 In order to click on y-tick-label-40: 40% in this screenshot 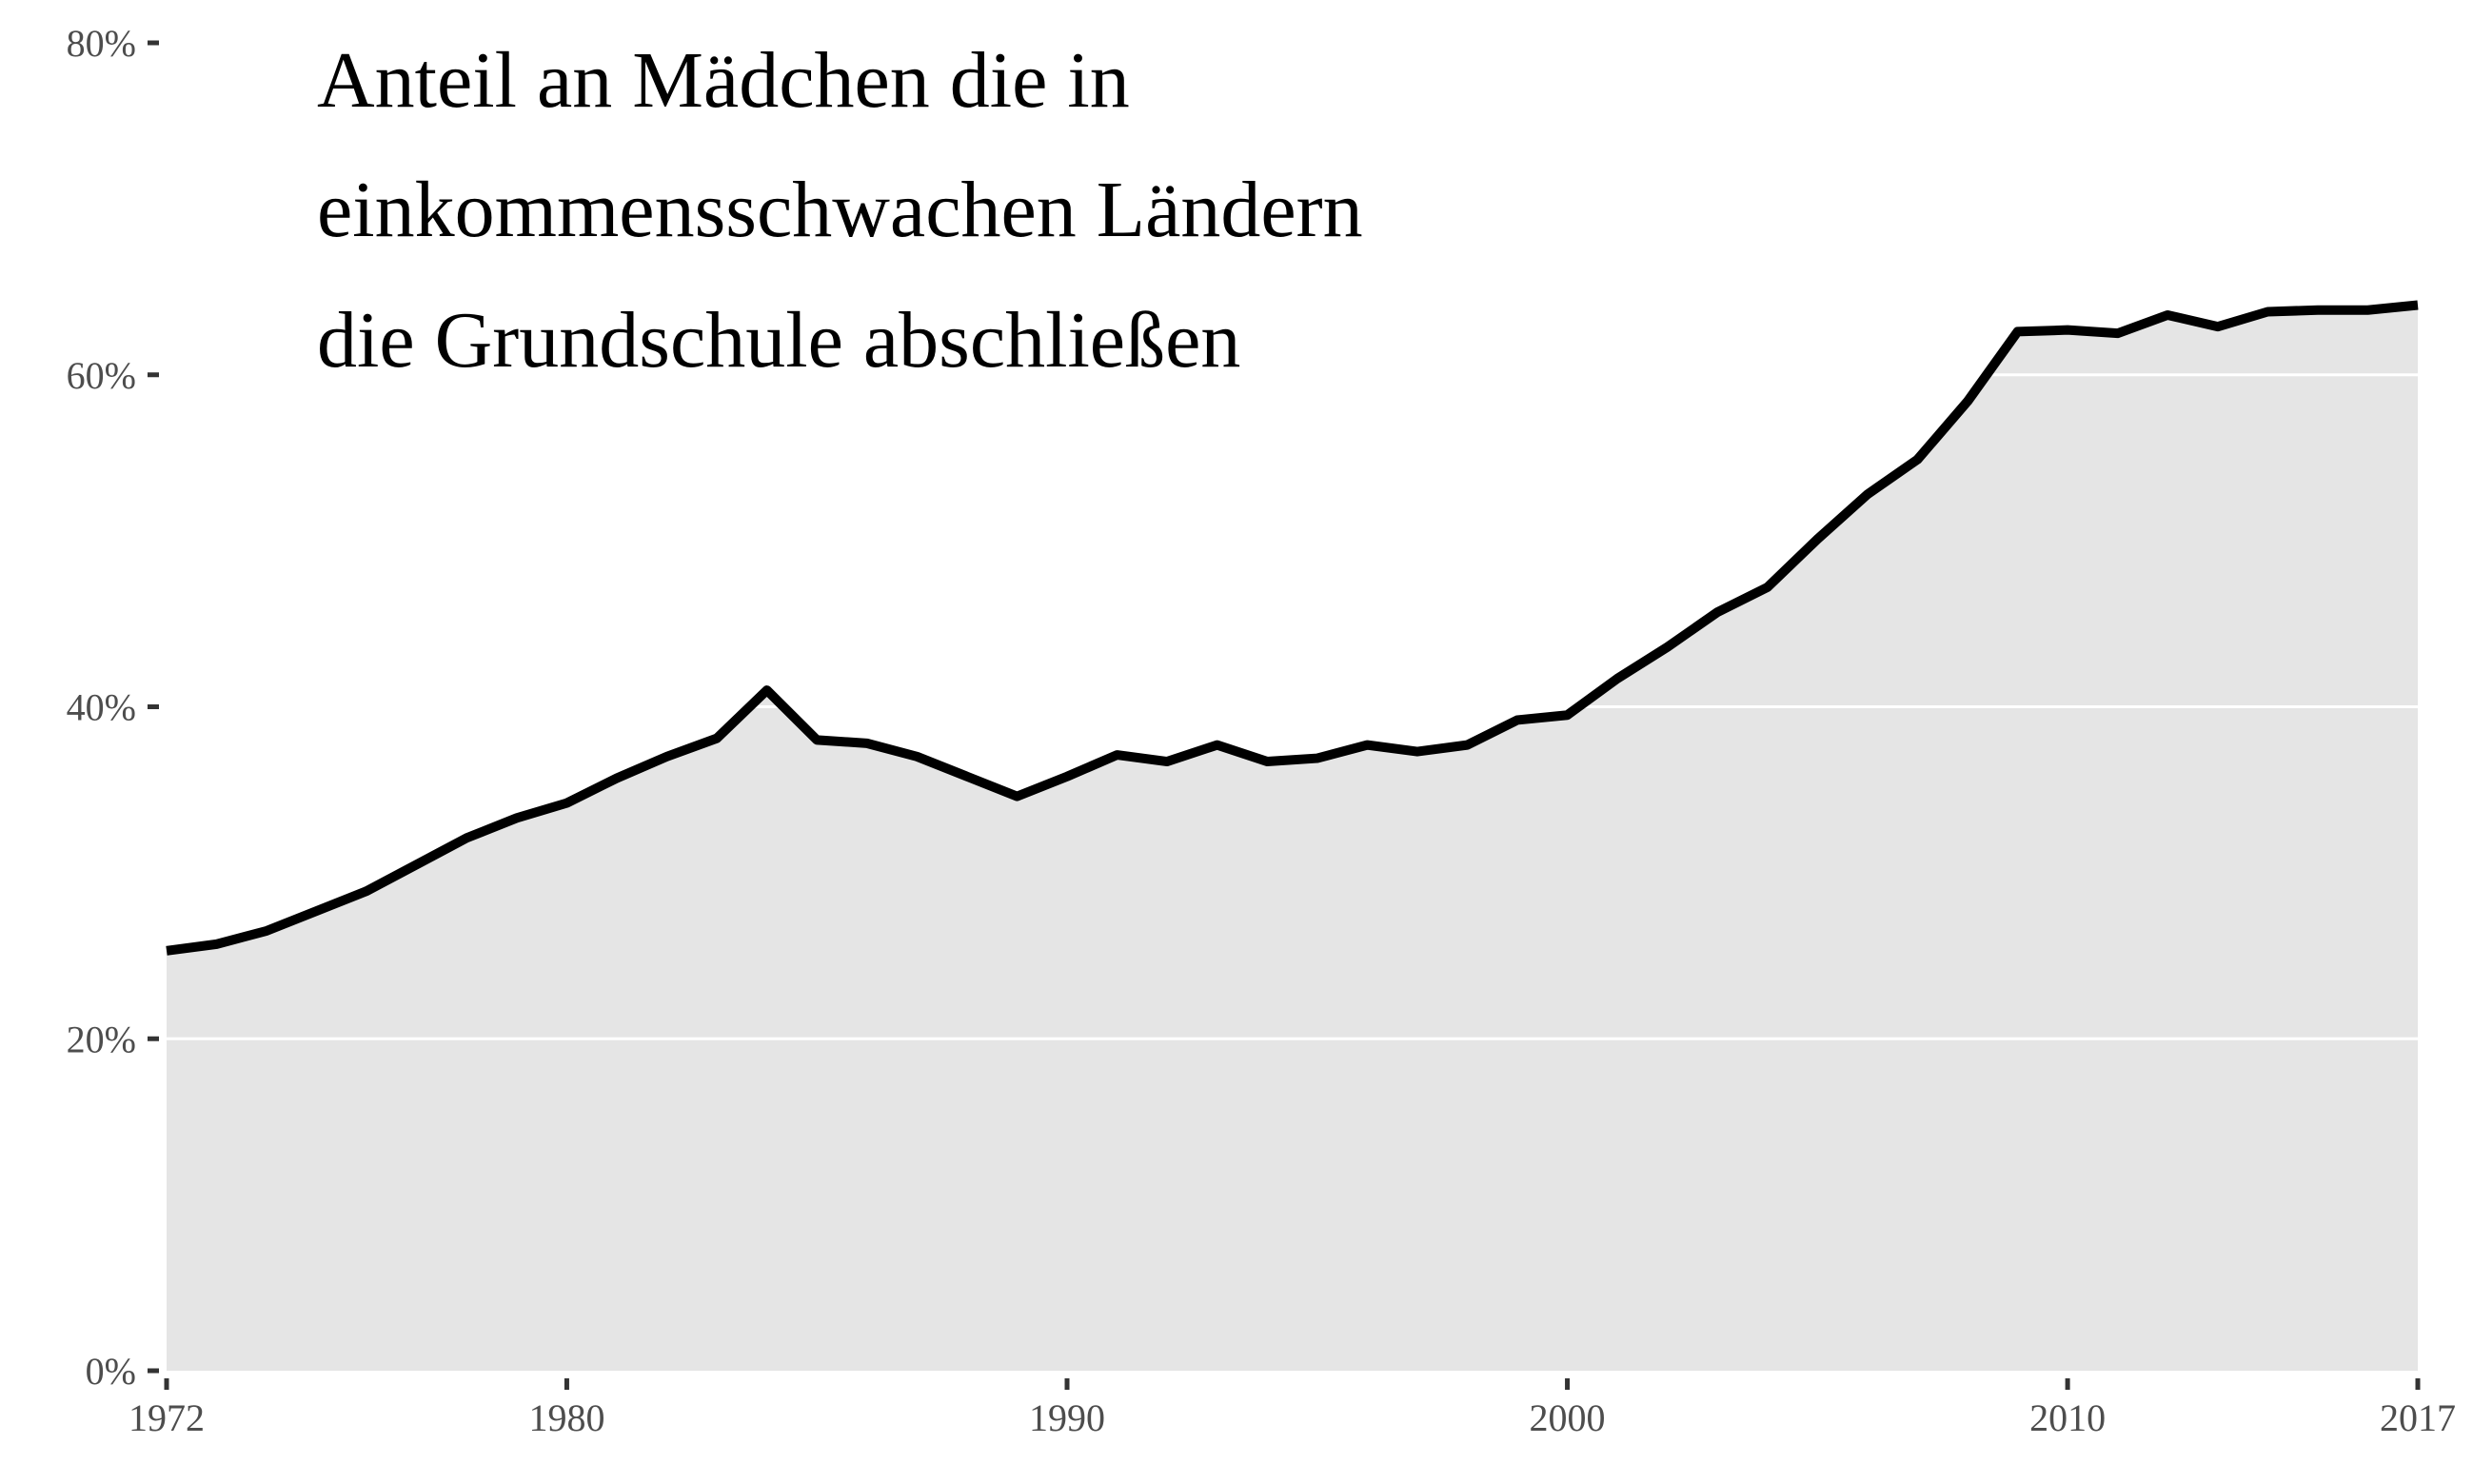, I will do `click(102, 707)`.